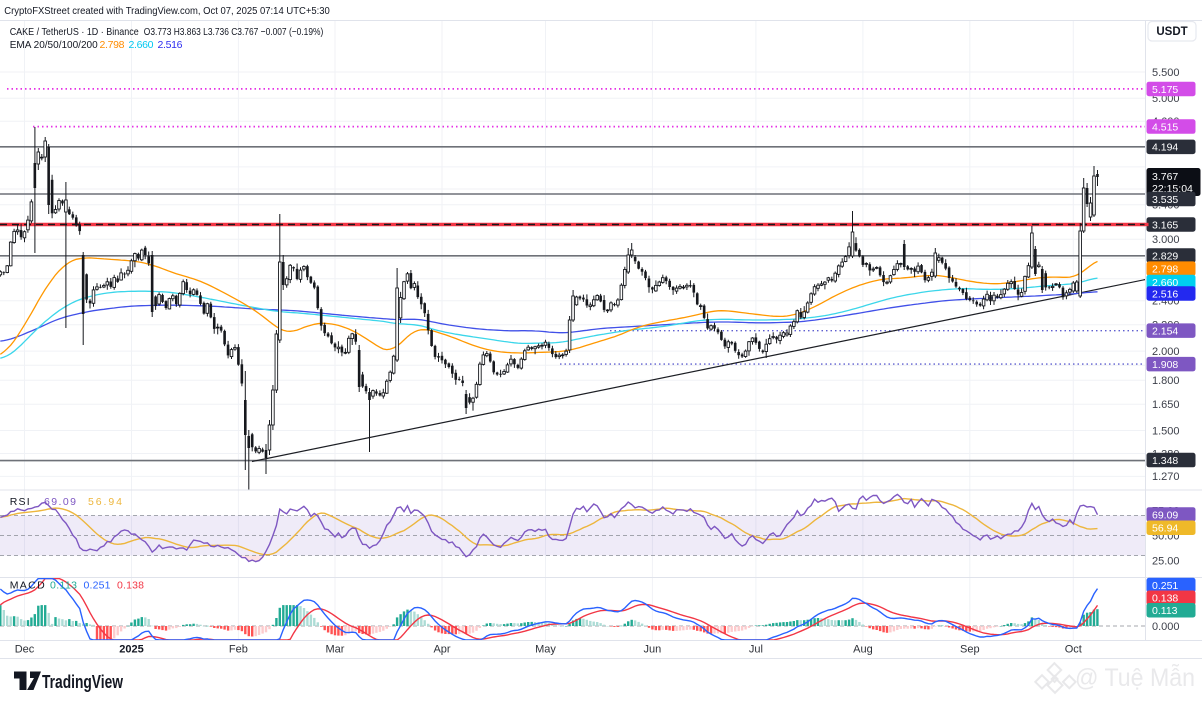  Describe the element at coordinates (545, 650) in the screenshot. I see `svg-text: May` at that location.